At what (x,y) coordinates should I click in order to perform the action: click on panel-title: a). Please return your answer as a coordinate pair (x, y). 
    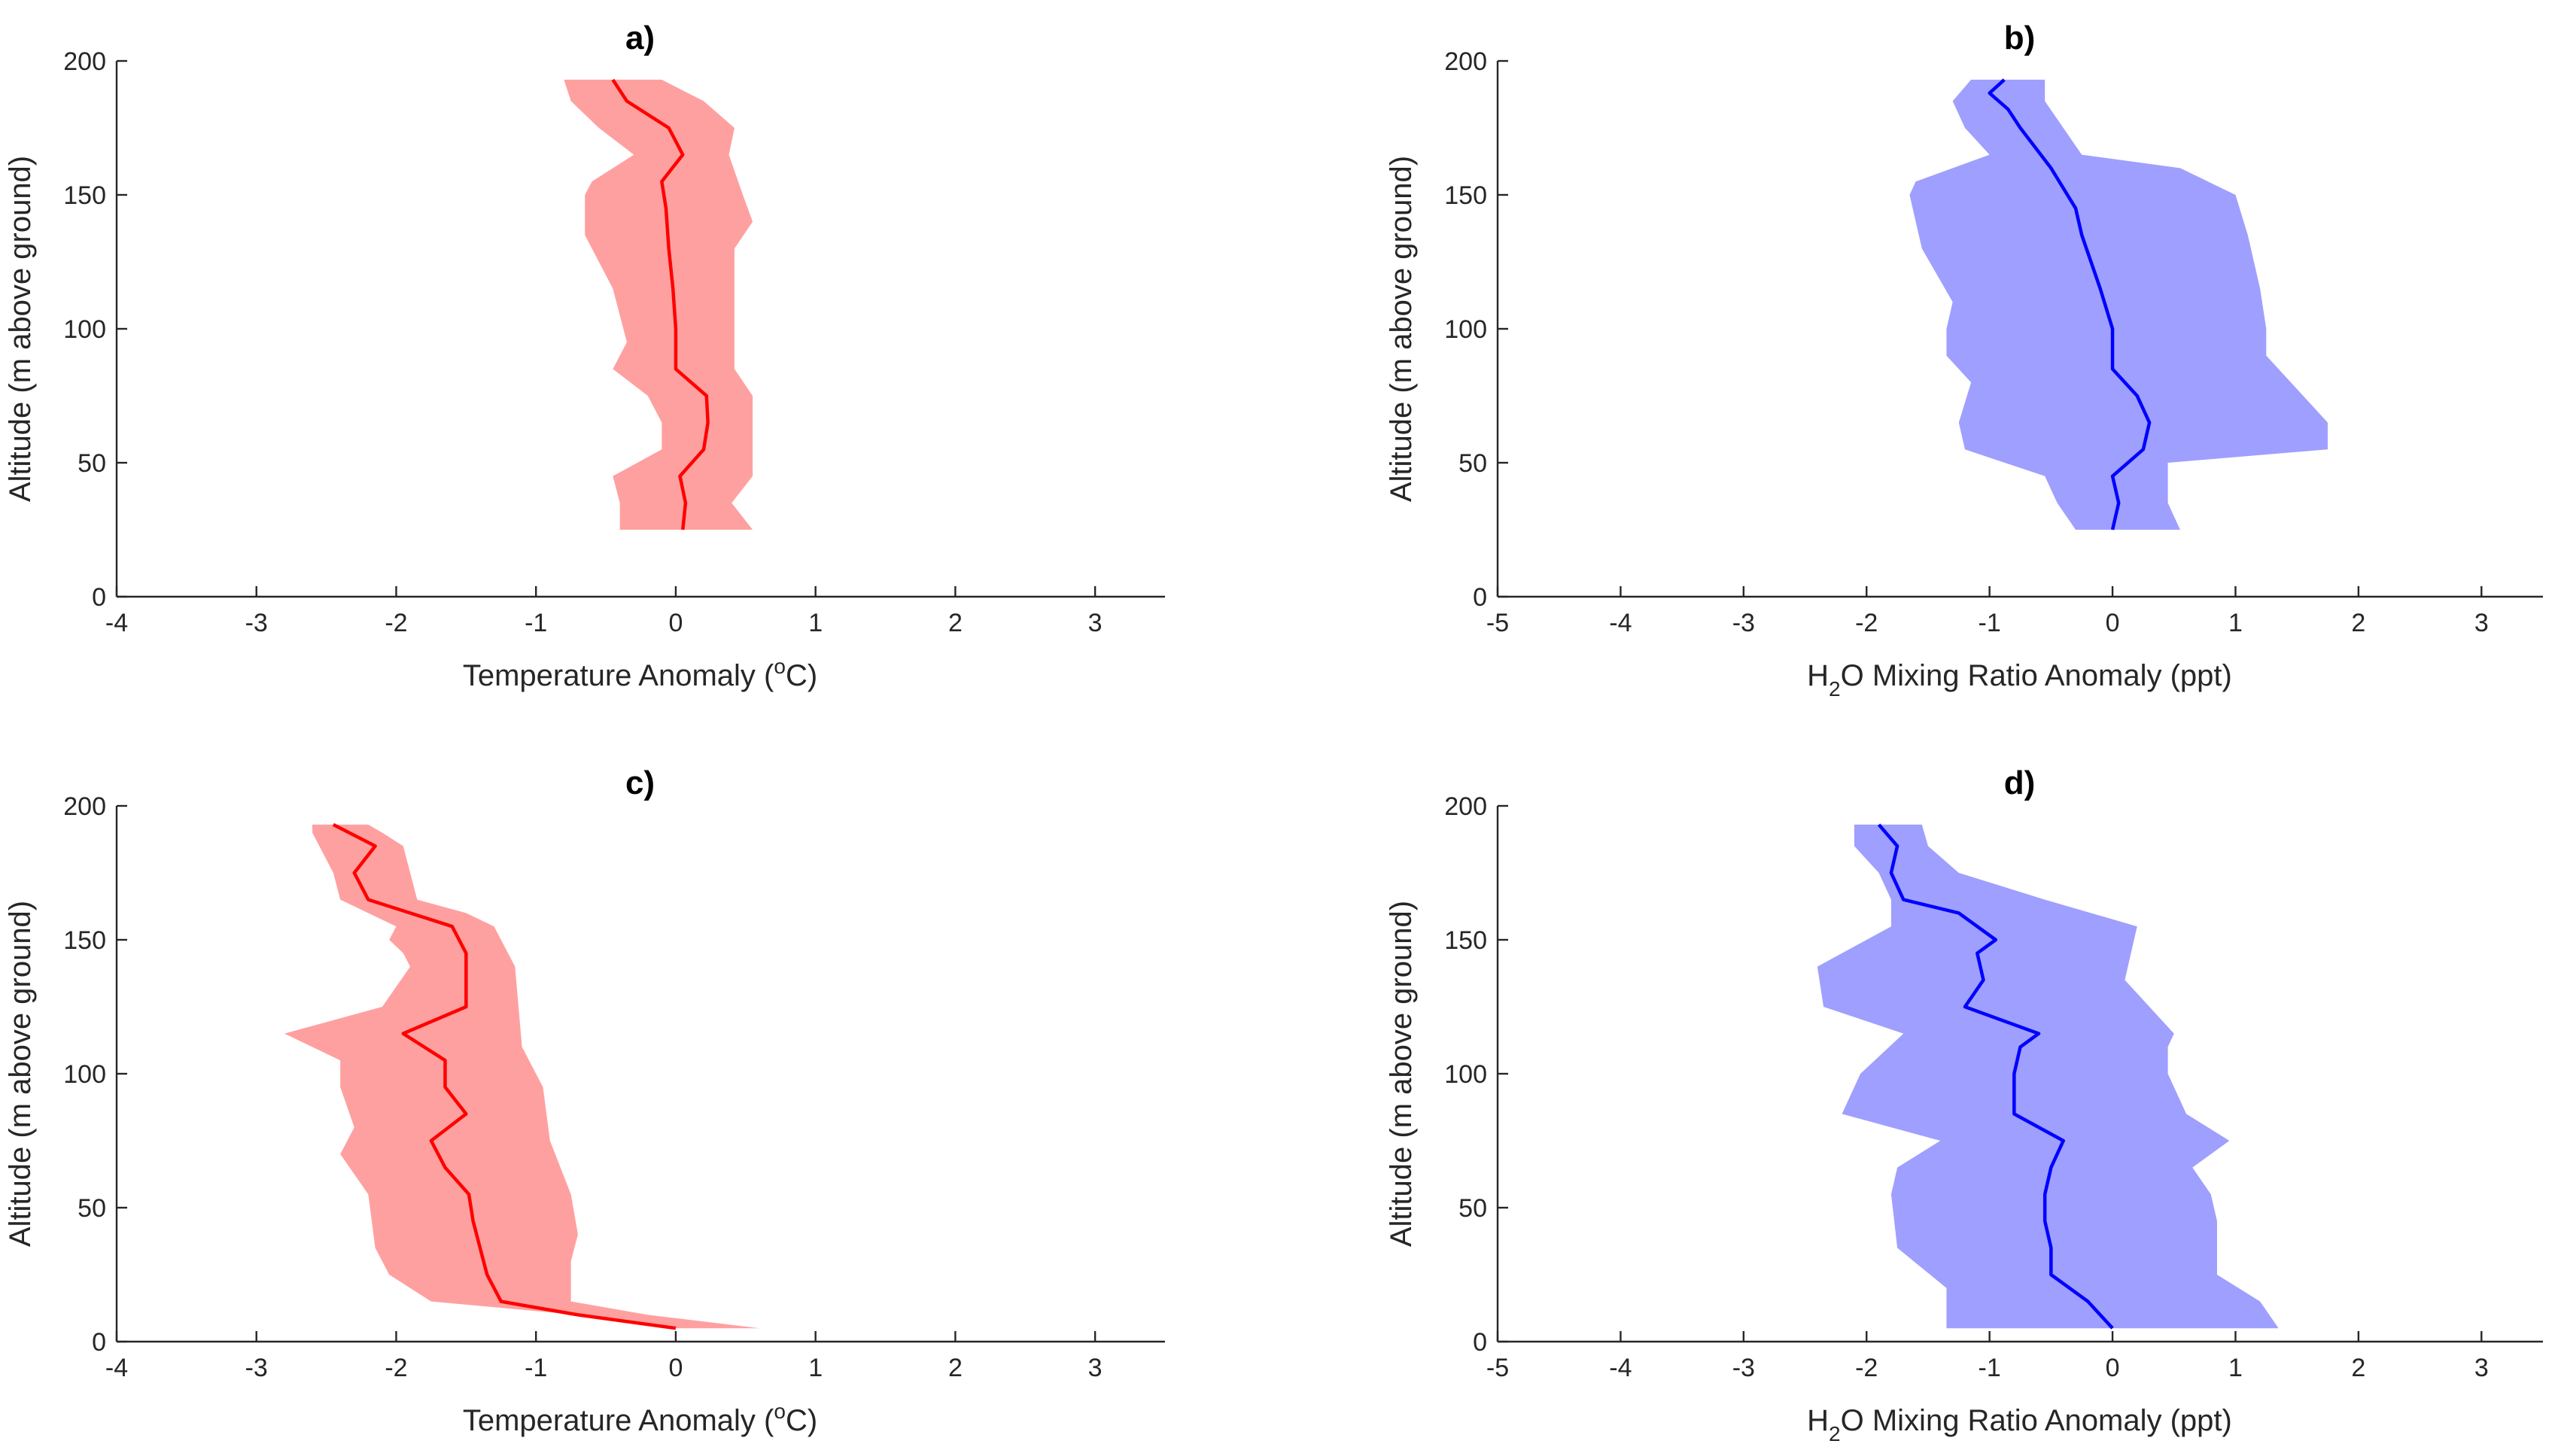
    Looking at the image, I should click on (640, 38).